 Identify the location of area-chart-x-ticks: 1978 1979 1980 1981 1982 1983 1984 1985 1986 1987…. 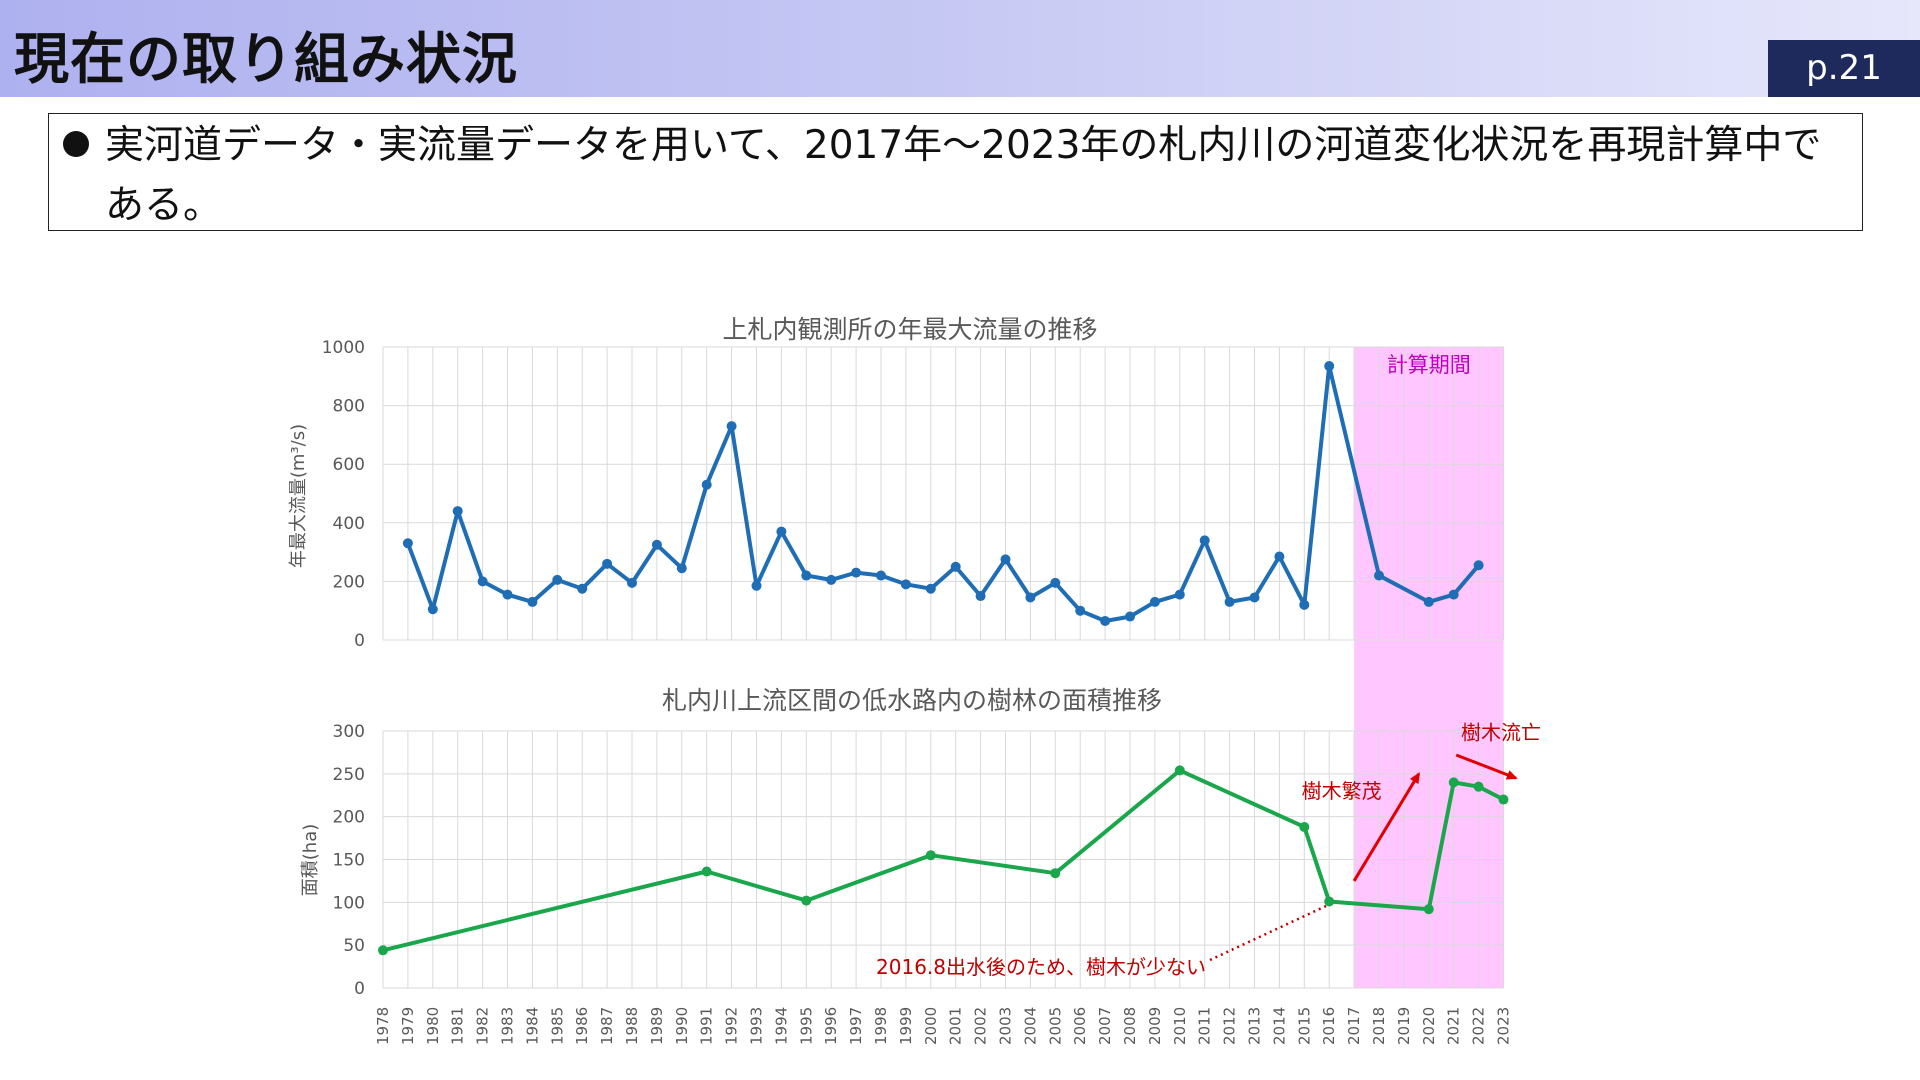
(943, 1026).